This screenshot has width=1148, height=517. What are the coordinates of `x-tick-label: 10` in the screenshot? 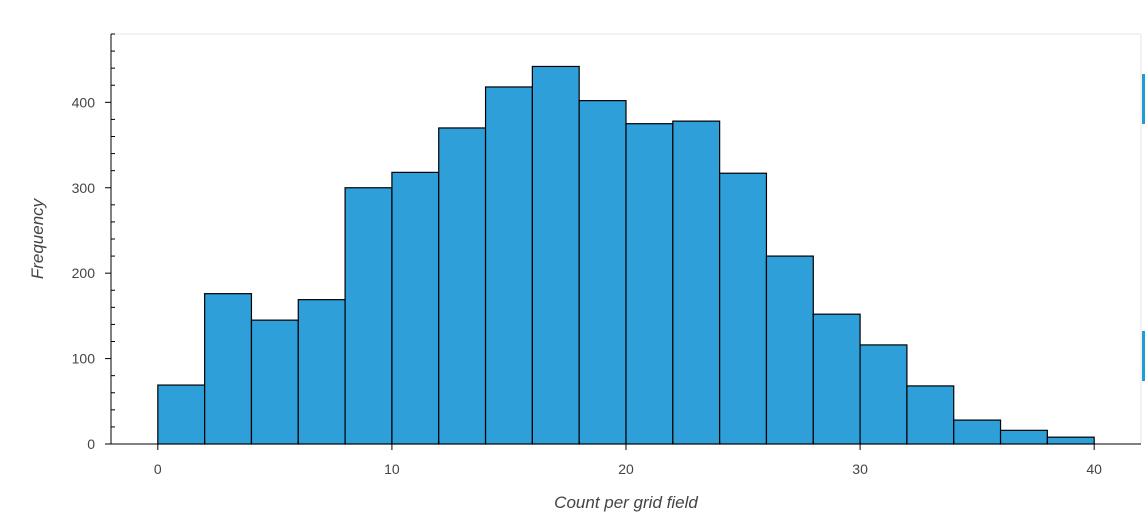 It's located at (392, 469).